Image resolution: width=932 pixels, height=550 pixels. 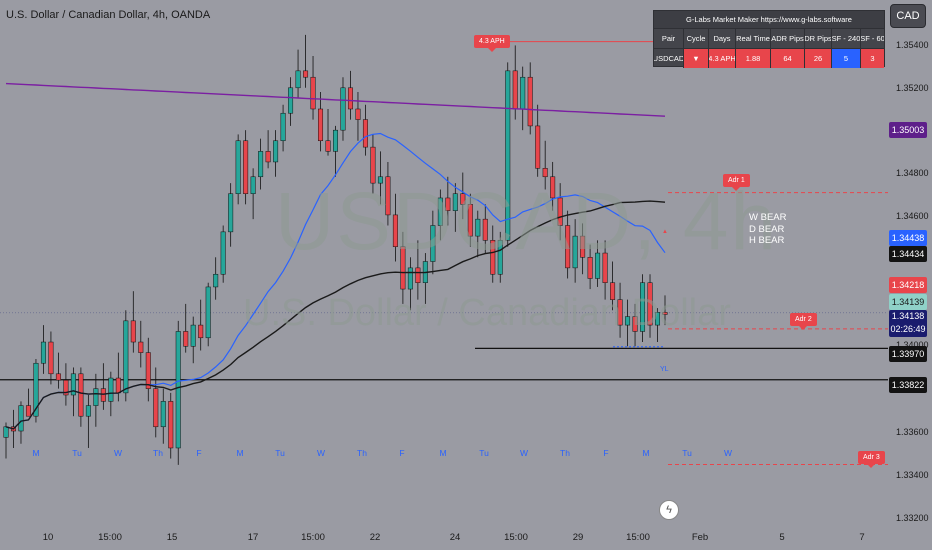 I want to click on data-cell: 64, so click(x=788, y=58).